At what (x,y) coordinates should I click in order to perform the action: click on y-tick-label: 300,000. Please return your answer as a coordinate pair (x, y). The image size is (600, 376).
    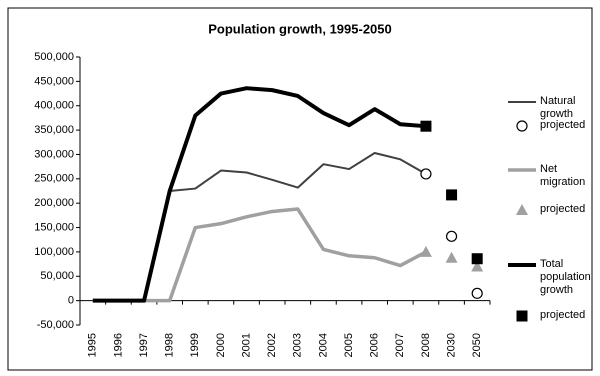
    Looking at the image, I should click on (54, 154).